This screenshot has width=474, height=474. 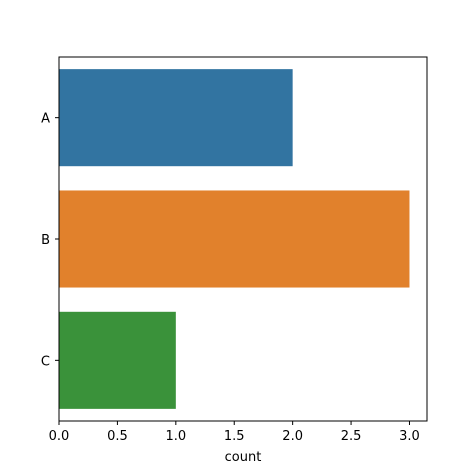 What do you see at coordinates (409, 436) in the screenshot?
I see `x-tick-label: 3.0` at bounding box center [409, 436].